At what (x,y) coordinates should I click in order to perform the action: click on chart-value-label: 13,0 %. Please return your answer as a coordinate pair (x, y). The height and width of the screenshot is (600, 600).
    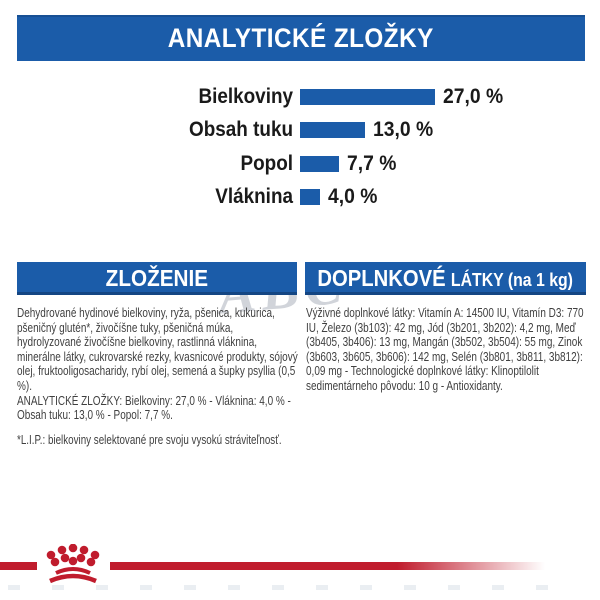
    Looking at the image, I should click on (403, 129).